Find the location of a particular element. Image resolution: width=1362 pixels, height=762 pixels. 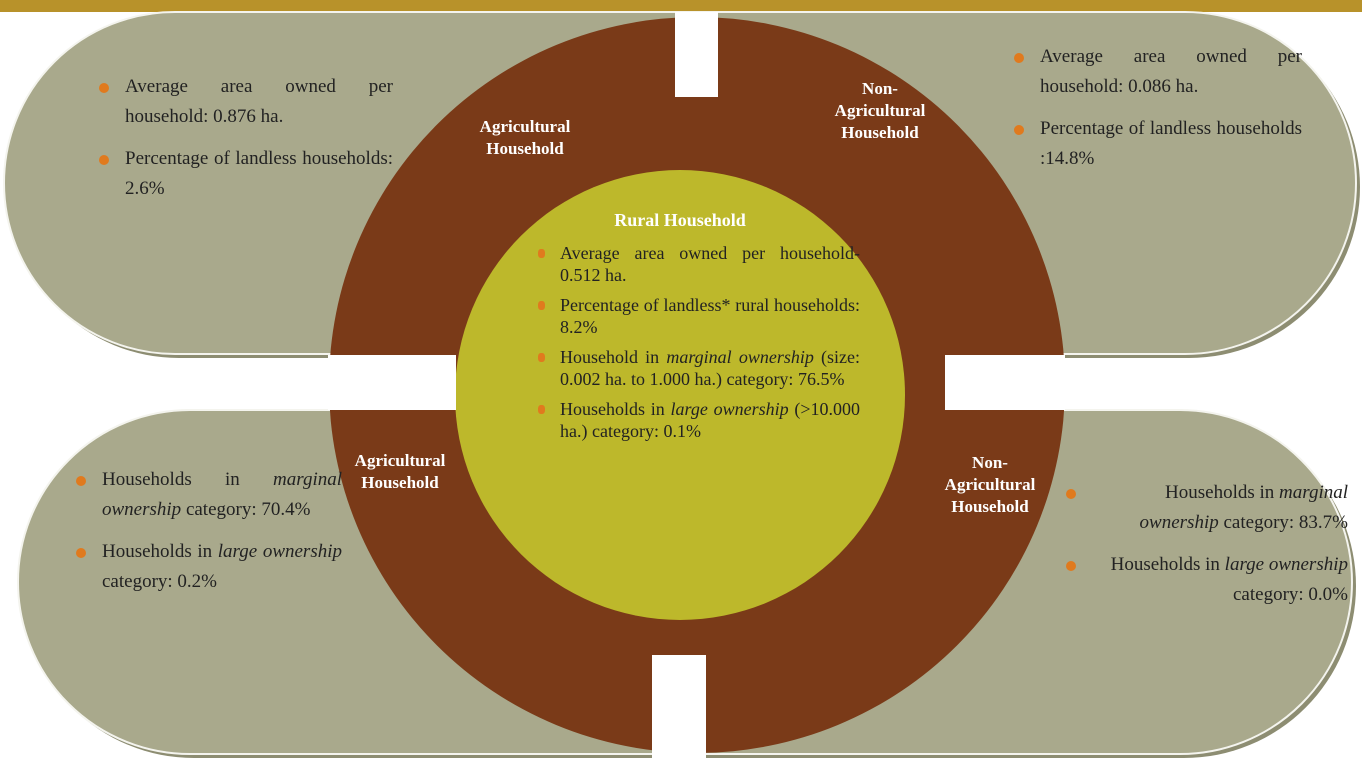

text-segment: category: 0.2% is located at coordinates (160, 581).